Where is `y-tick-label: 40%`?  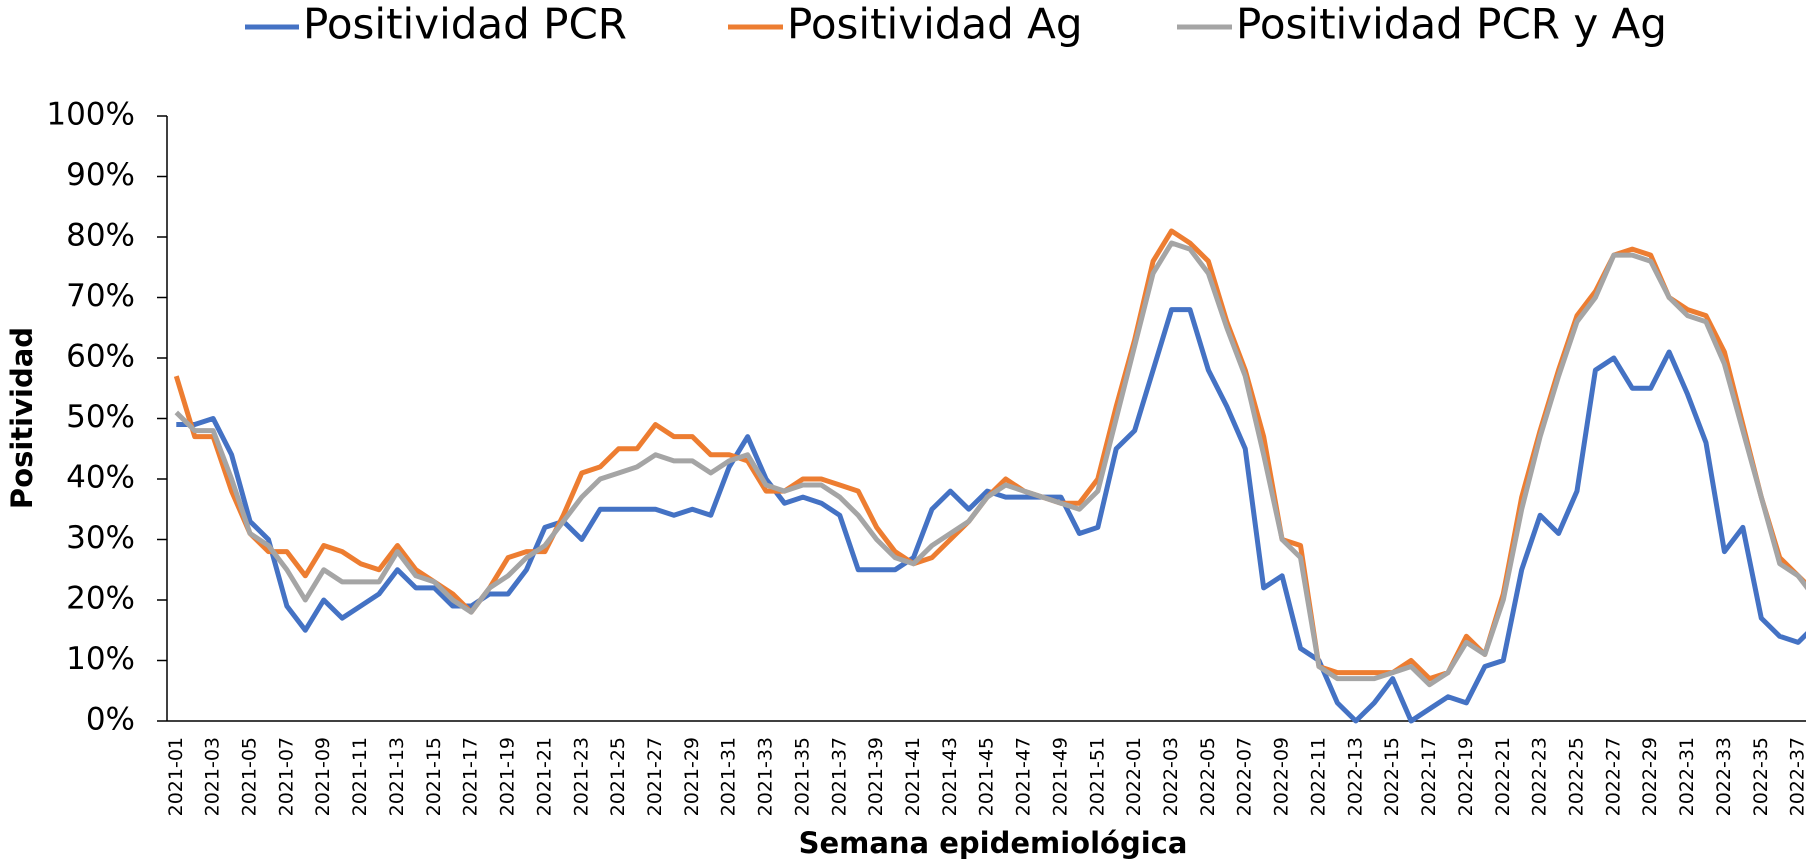
y-tick-label: 40% is located at coordinates (100, 478).